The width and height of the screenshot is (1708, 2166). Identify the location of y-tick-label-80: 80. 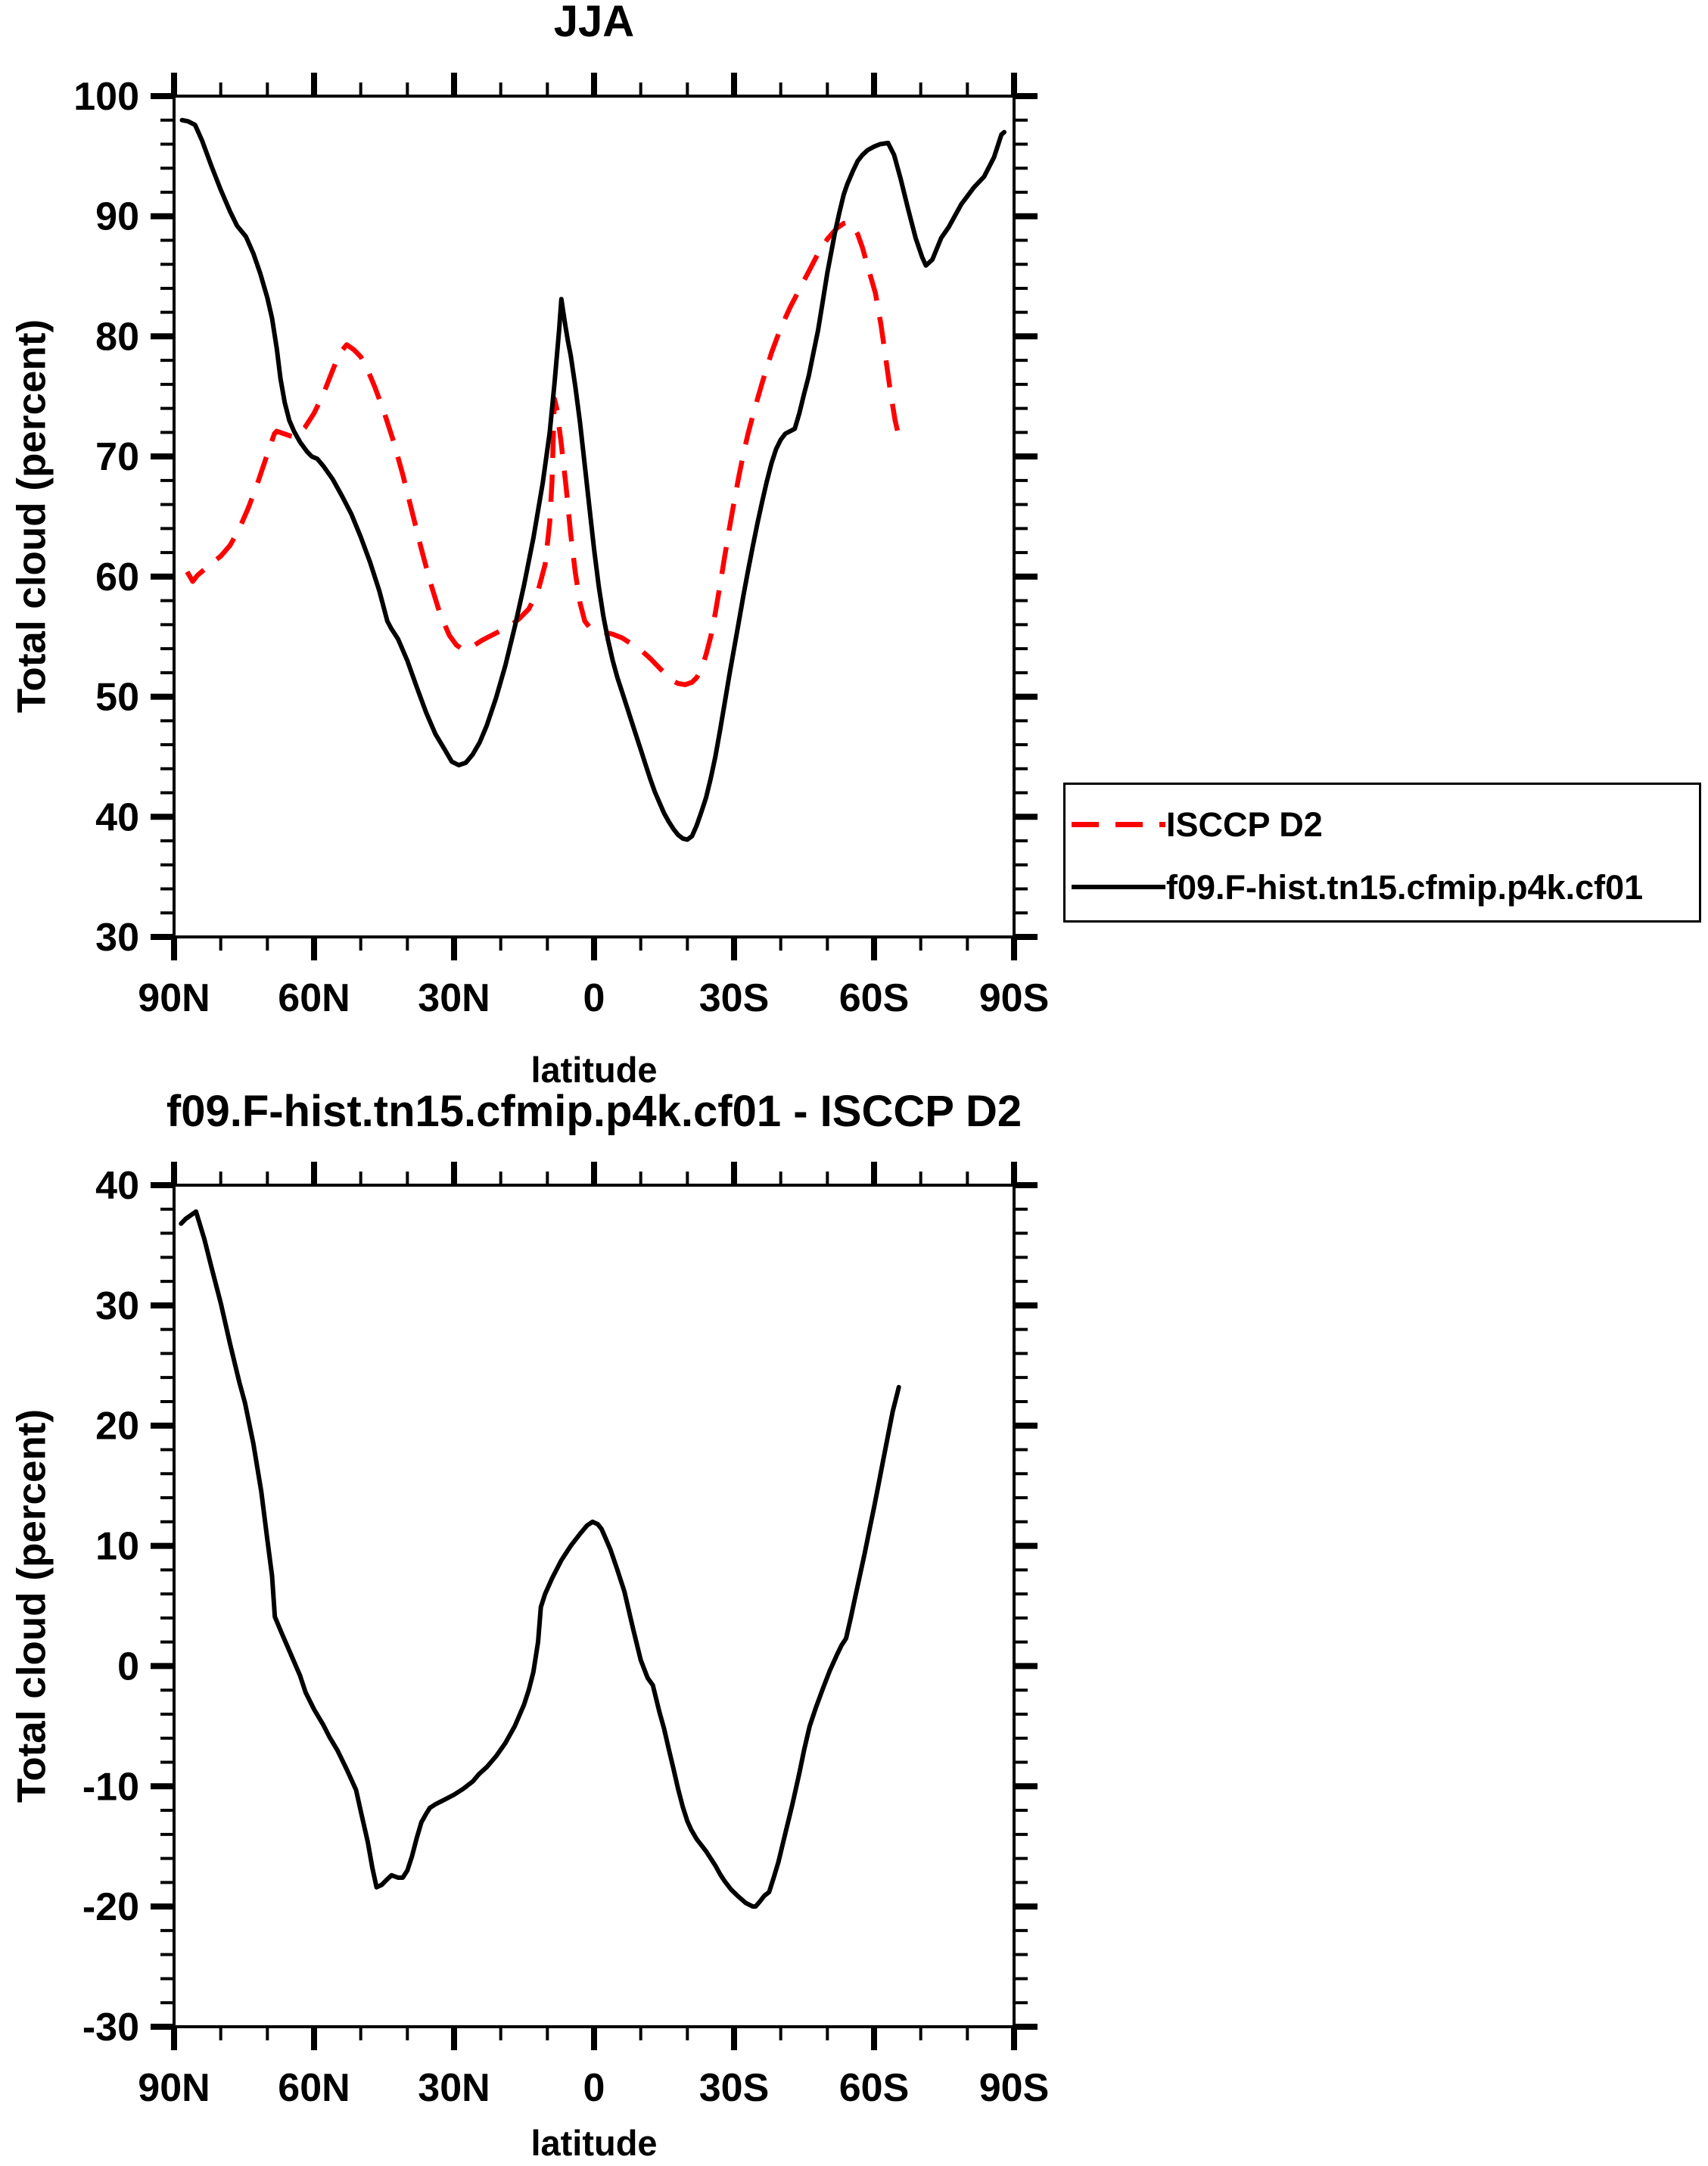
(117, 337).